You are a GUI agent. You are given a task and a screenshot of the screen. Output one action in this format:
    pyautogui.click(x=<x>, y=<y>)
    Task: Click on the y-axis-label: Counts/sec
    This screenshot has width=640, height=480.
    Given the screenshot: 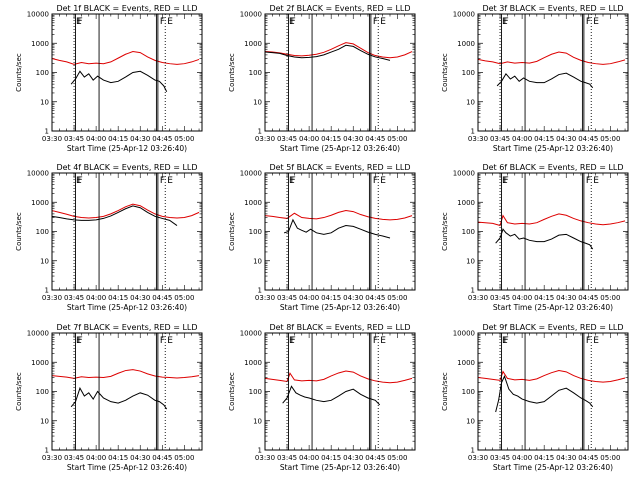 What is the action you would take?
    pyautogui.click(x=232, y=391)
    